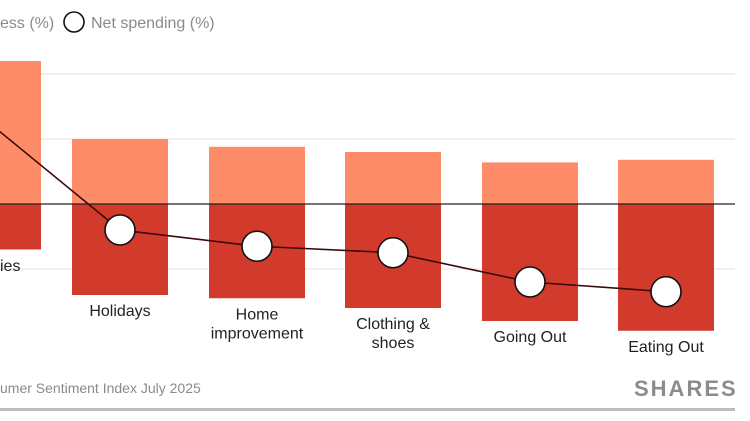  Describe the element at coordinates (530, 337) in the screenshot. I see `category-label-4: Going Out` at that location.